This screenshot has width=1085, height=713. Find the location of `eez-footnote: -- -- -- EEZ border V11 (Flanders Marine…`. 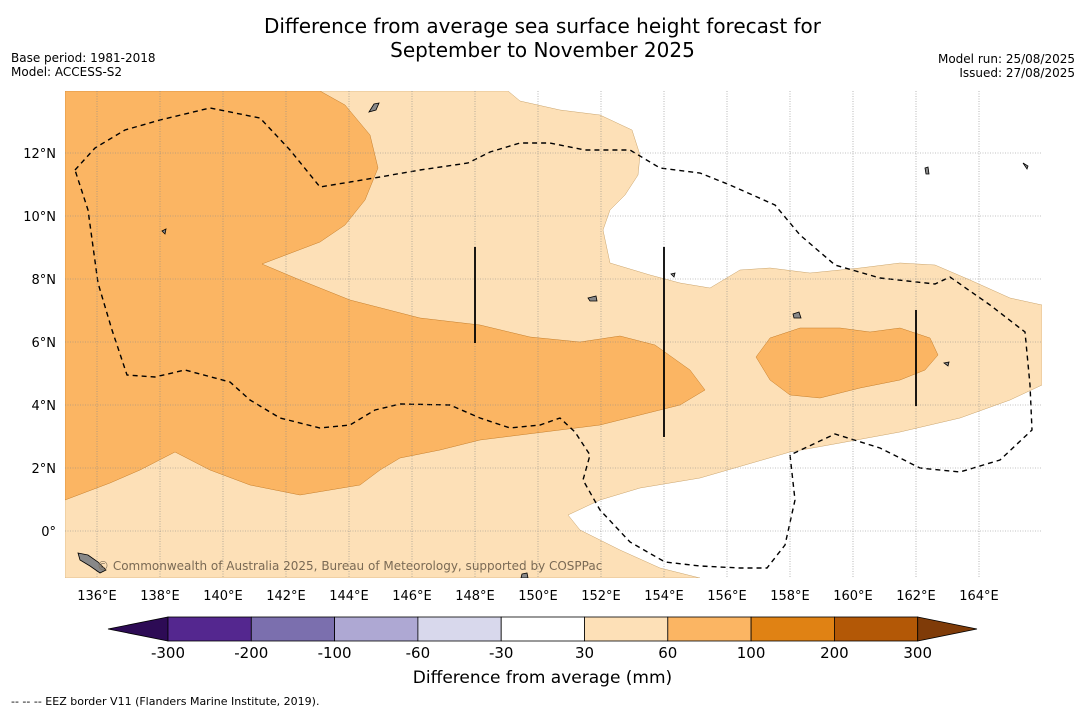

eez-footnote: -- -- -- EEZ border V11 (Flanders Marine… is located at coordinates (165, 701).